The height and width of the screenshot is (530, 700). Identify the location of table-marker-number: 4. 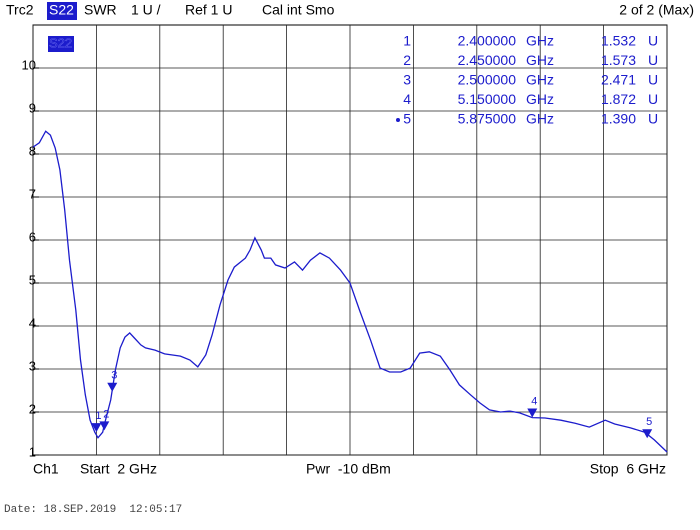
(407, 99).